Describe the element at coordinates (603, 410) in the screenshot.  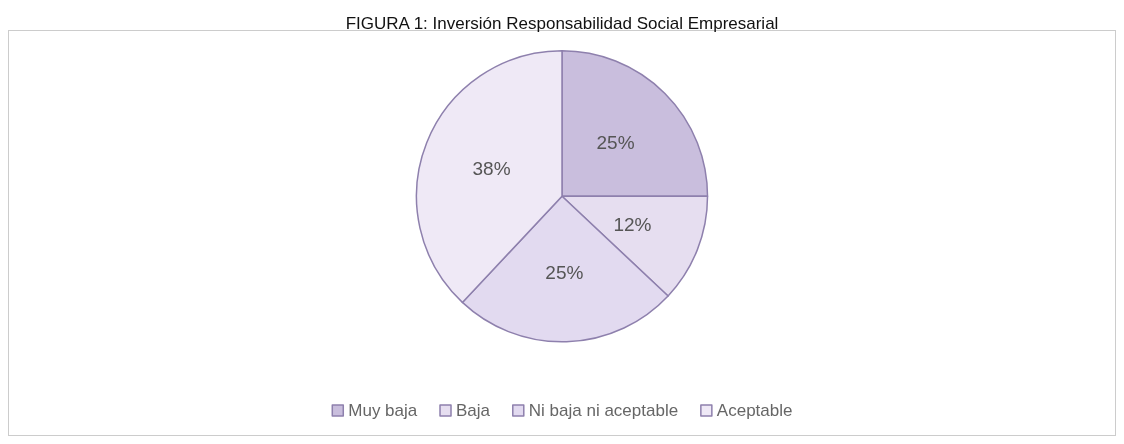
I see `legend-label: Ni baja ni aceptable` at that location.